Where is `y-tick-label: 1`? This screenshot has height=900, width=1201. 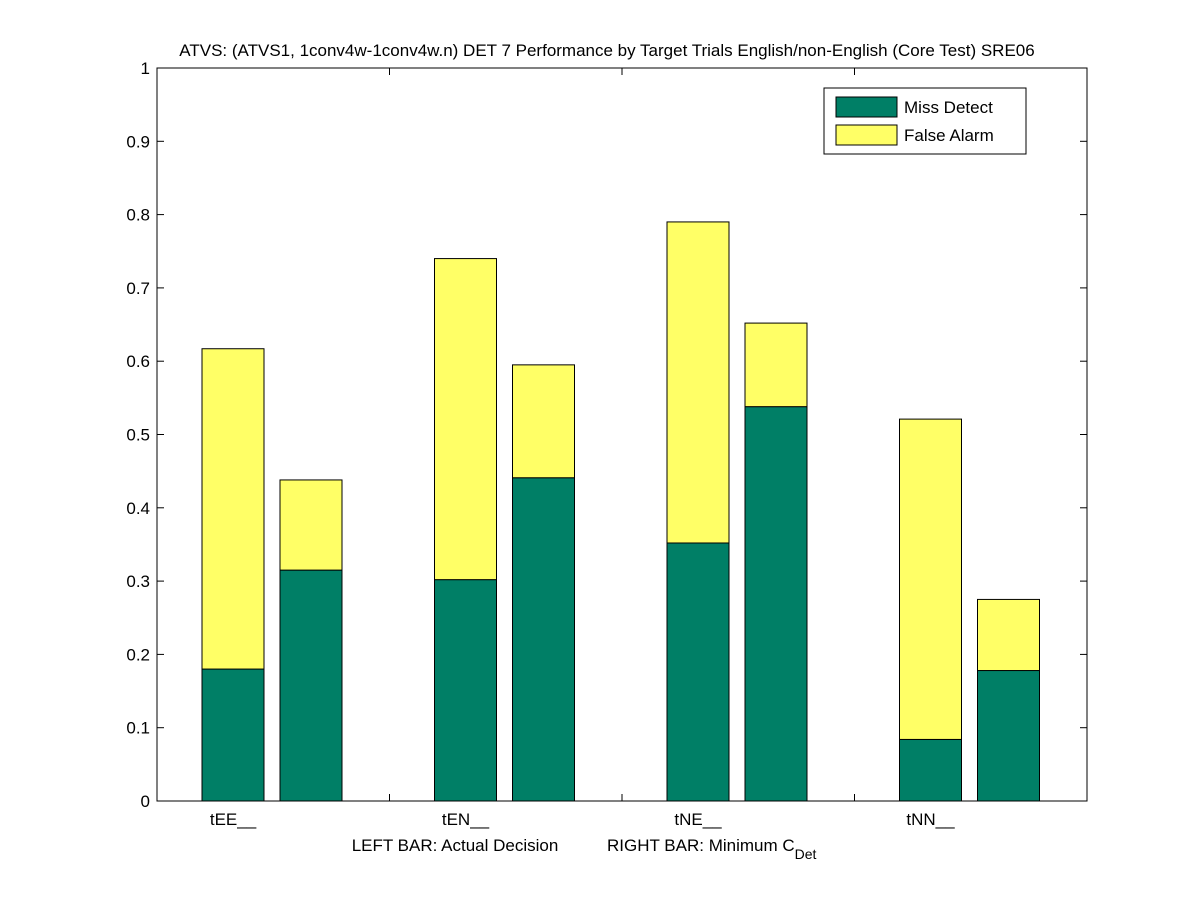
y-tick-label: 1 is located at coordinates (145, 68).